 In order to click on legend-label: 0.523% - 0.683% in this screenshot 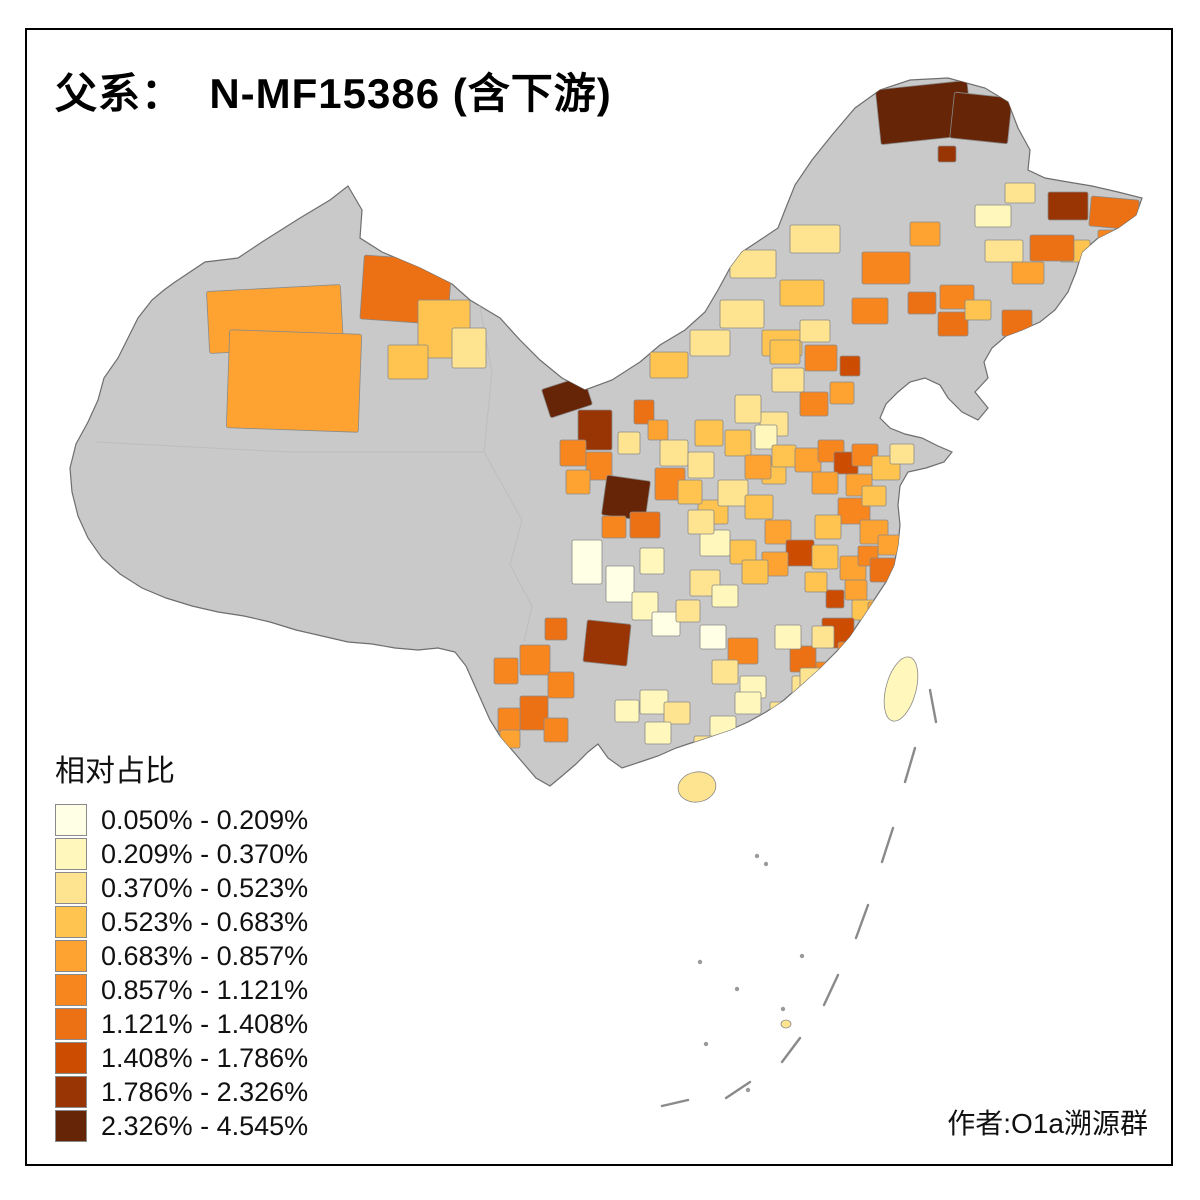, I will do `click(205, 921)`.